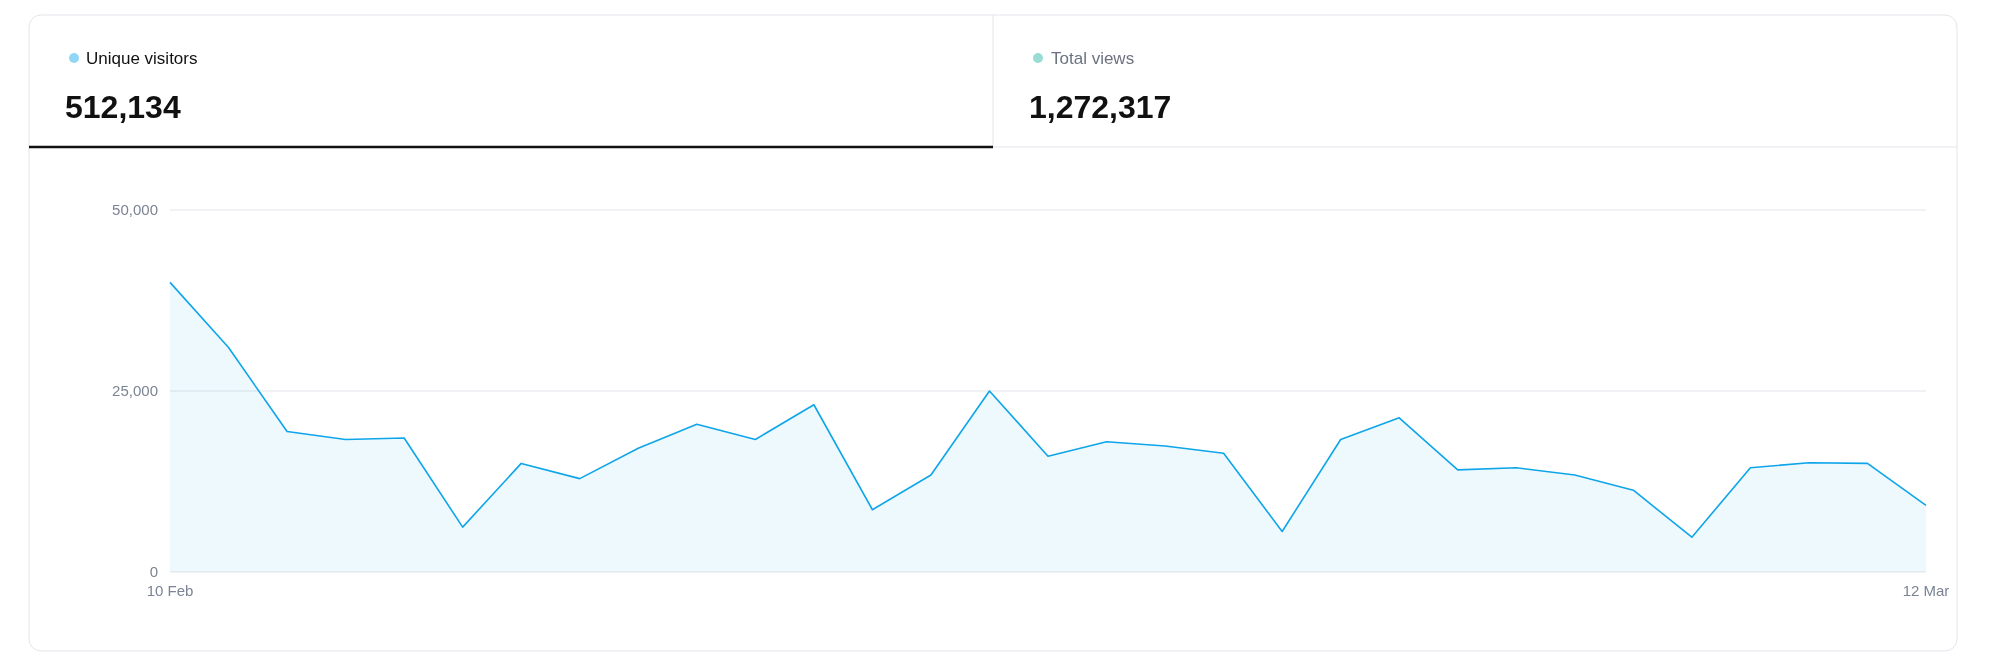 This screenshot has width=2000, height=672. I want to click on text: Total views, so click(1093, 58).